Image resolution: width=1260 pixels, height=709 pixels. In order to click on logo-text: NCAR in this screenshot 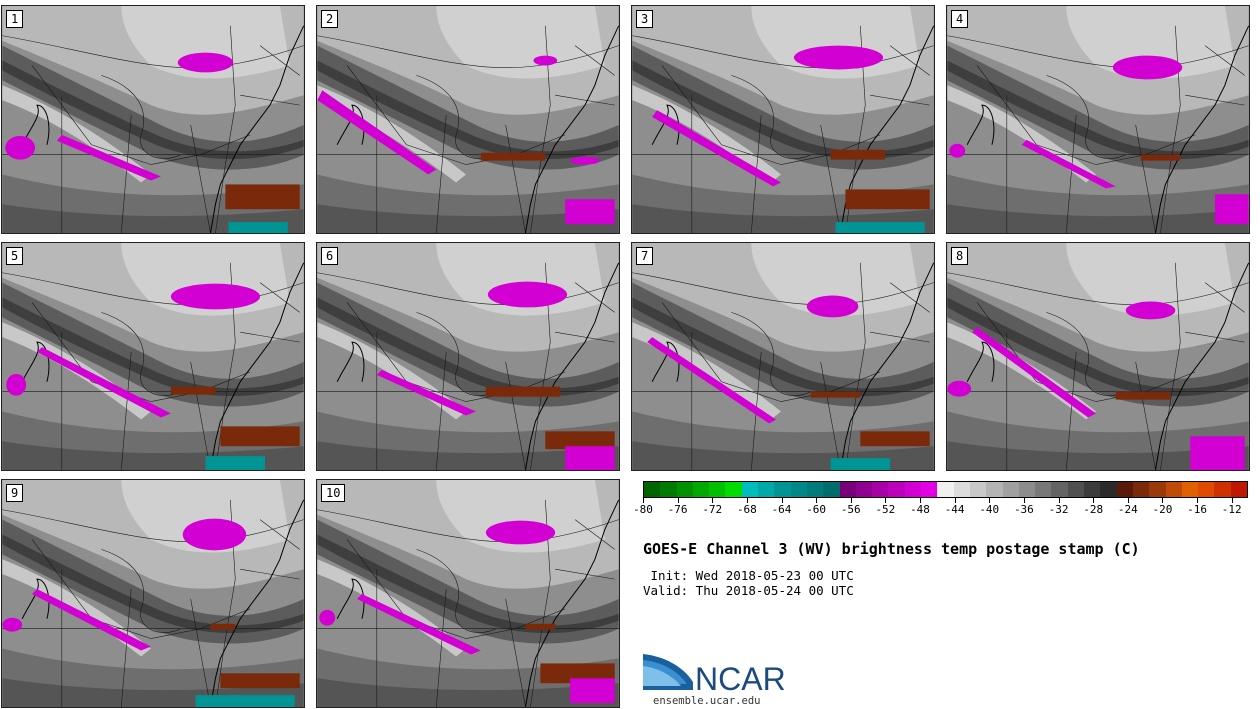, I will do `click(740, 679)`.